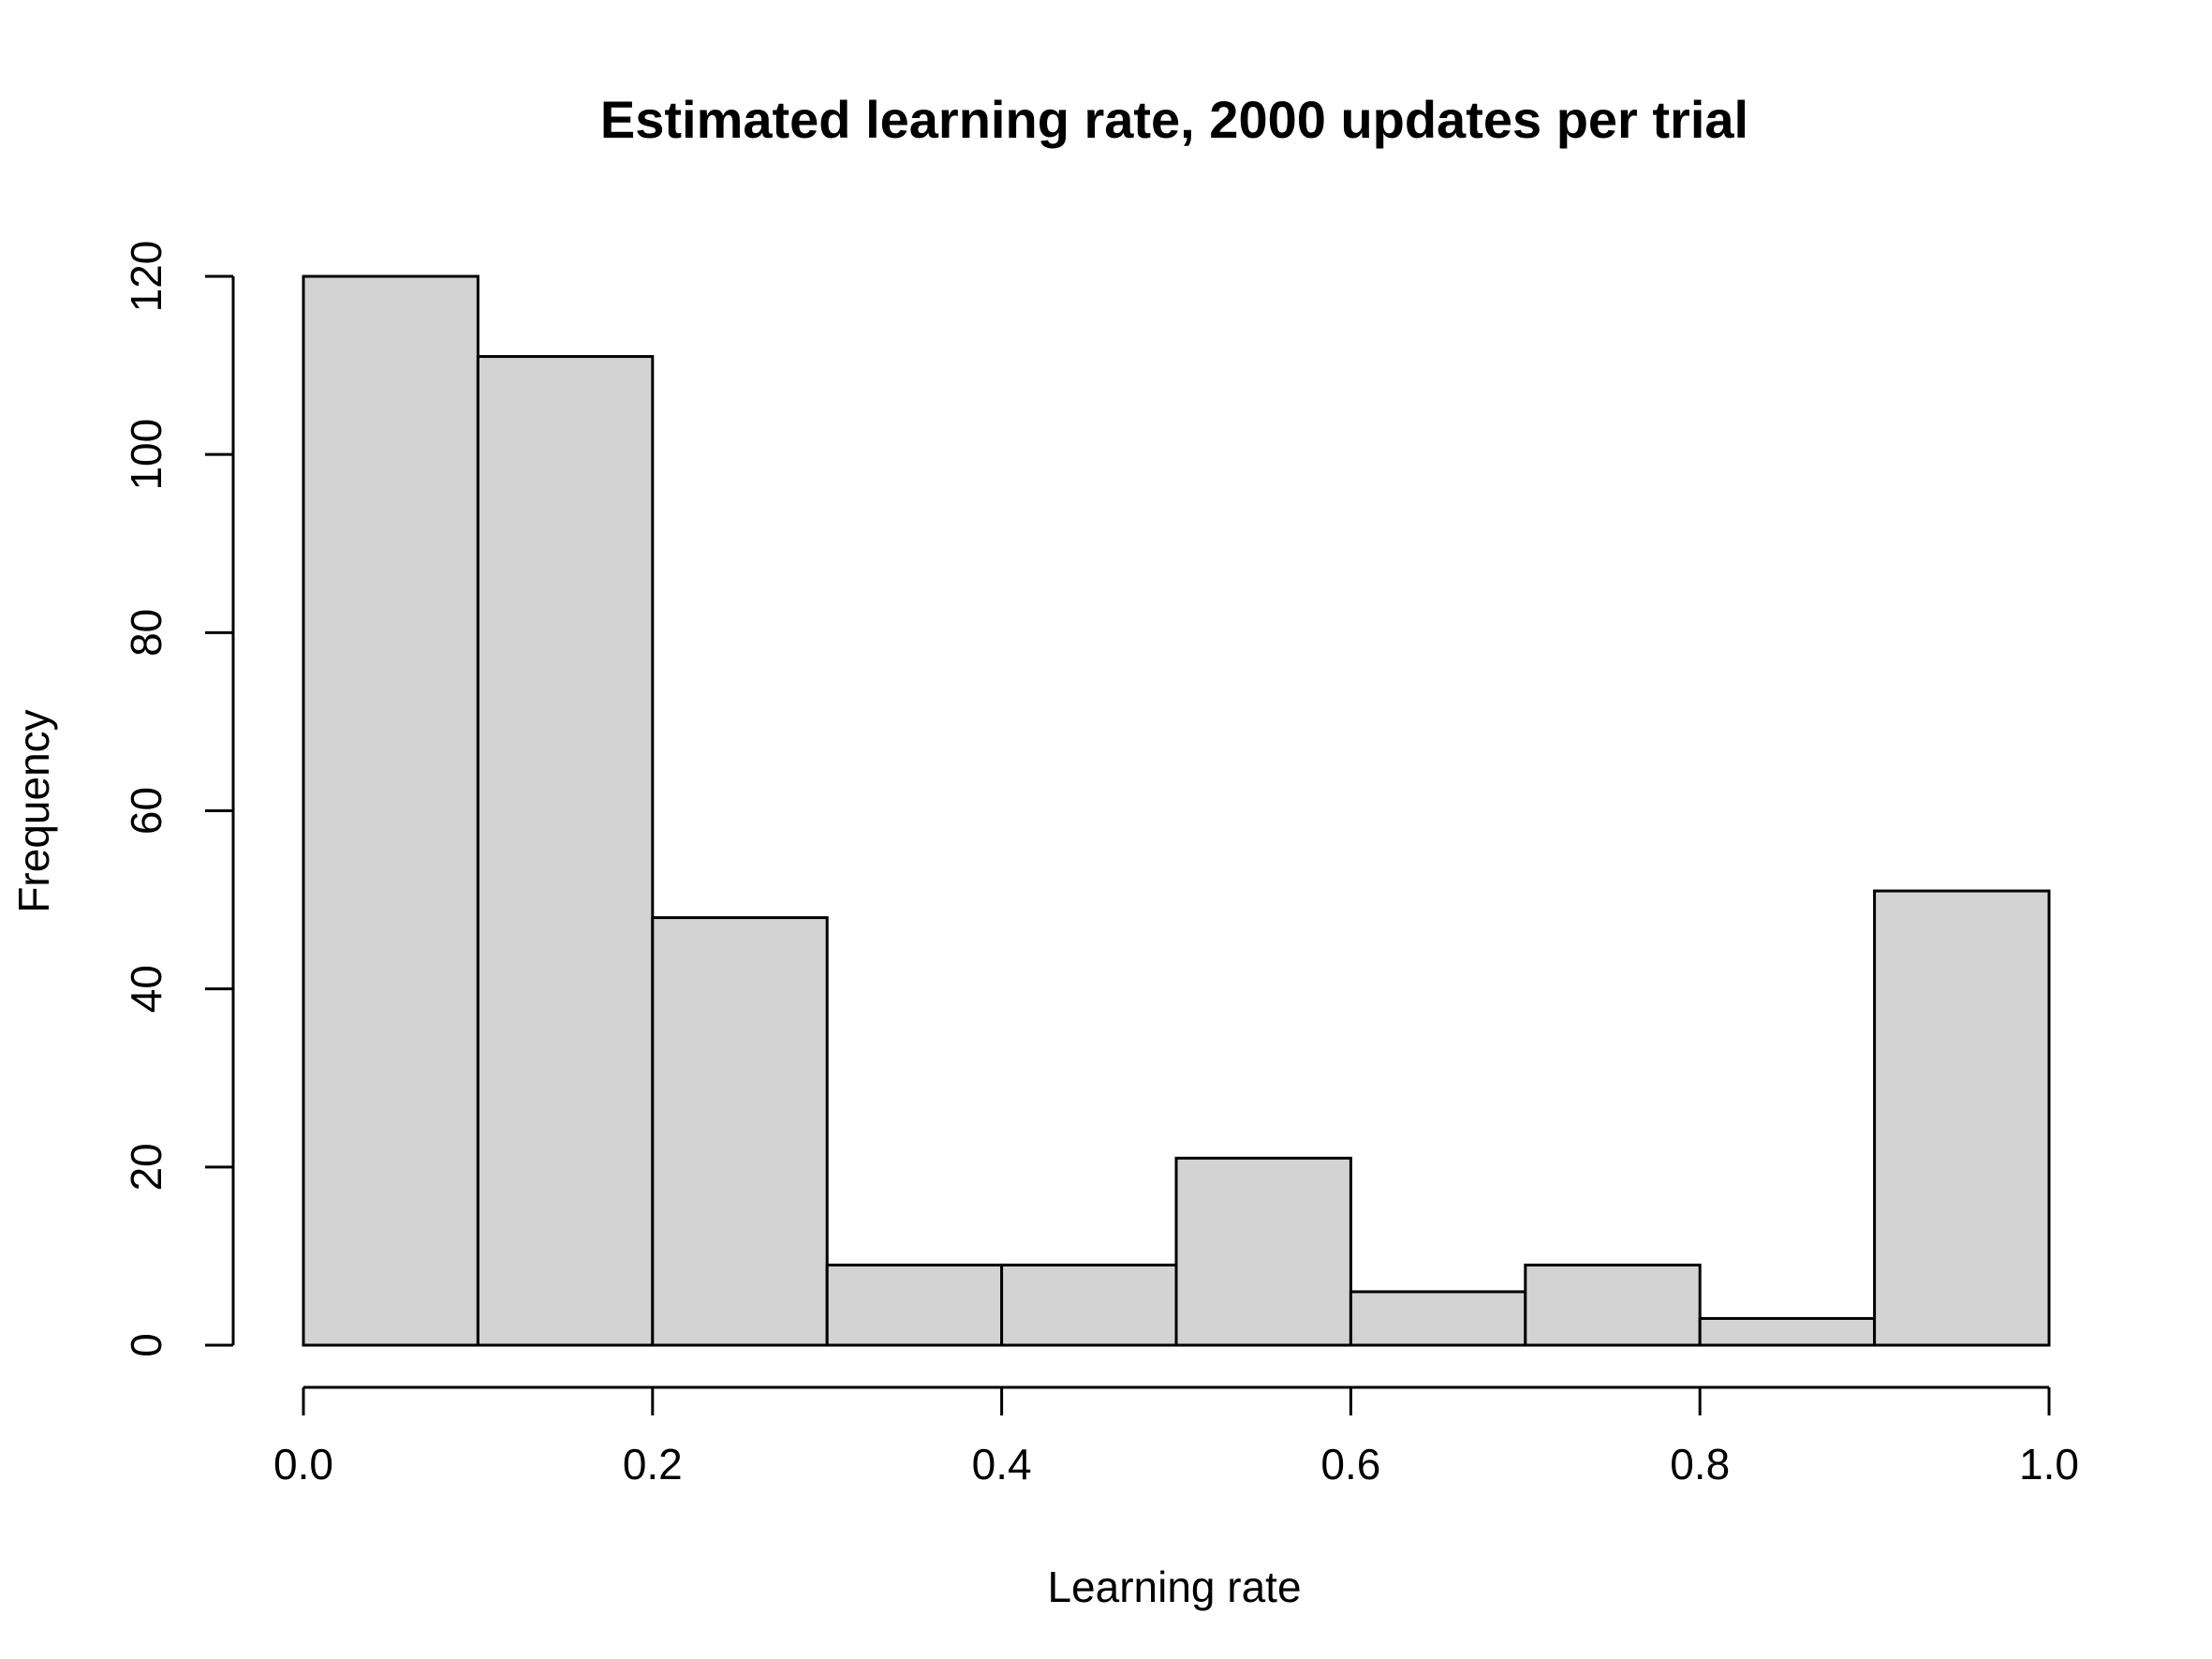 The width and height of the screenshot is (2212, 1659). Describe the element at coordinates (2049, 1465) in the screenshot. I see `x-tick-label: 1.0` at that location.